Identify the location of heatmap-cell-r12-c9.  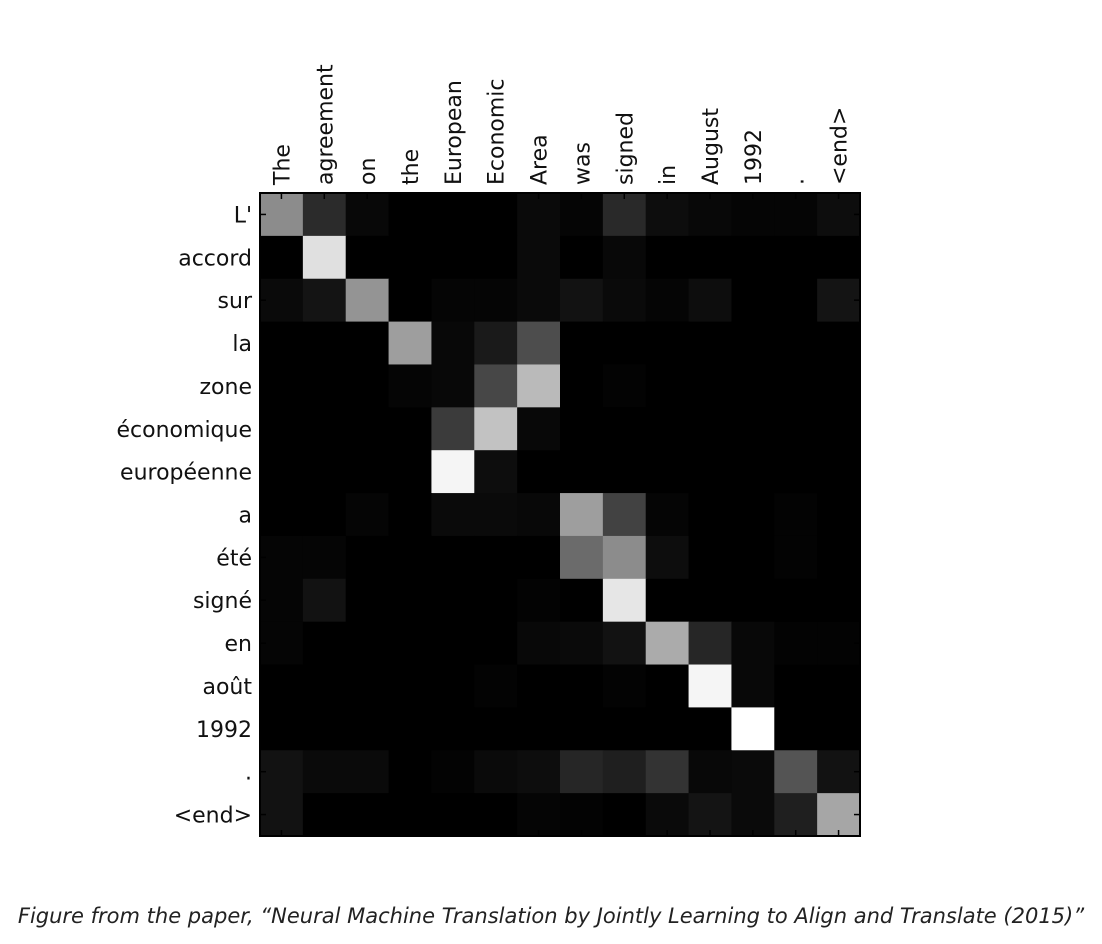
(667, 729).